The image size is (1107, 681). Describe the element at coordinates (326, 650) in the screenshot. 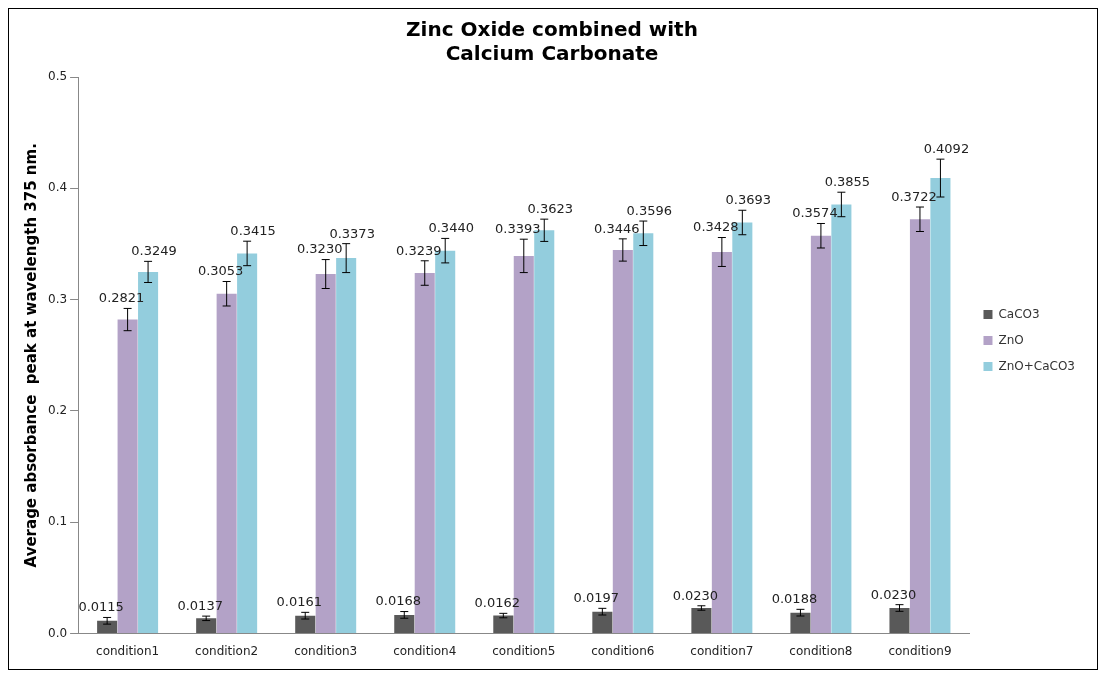

I see `x-tick-label: condition3` at that location.